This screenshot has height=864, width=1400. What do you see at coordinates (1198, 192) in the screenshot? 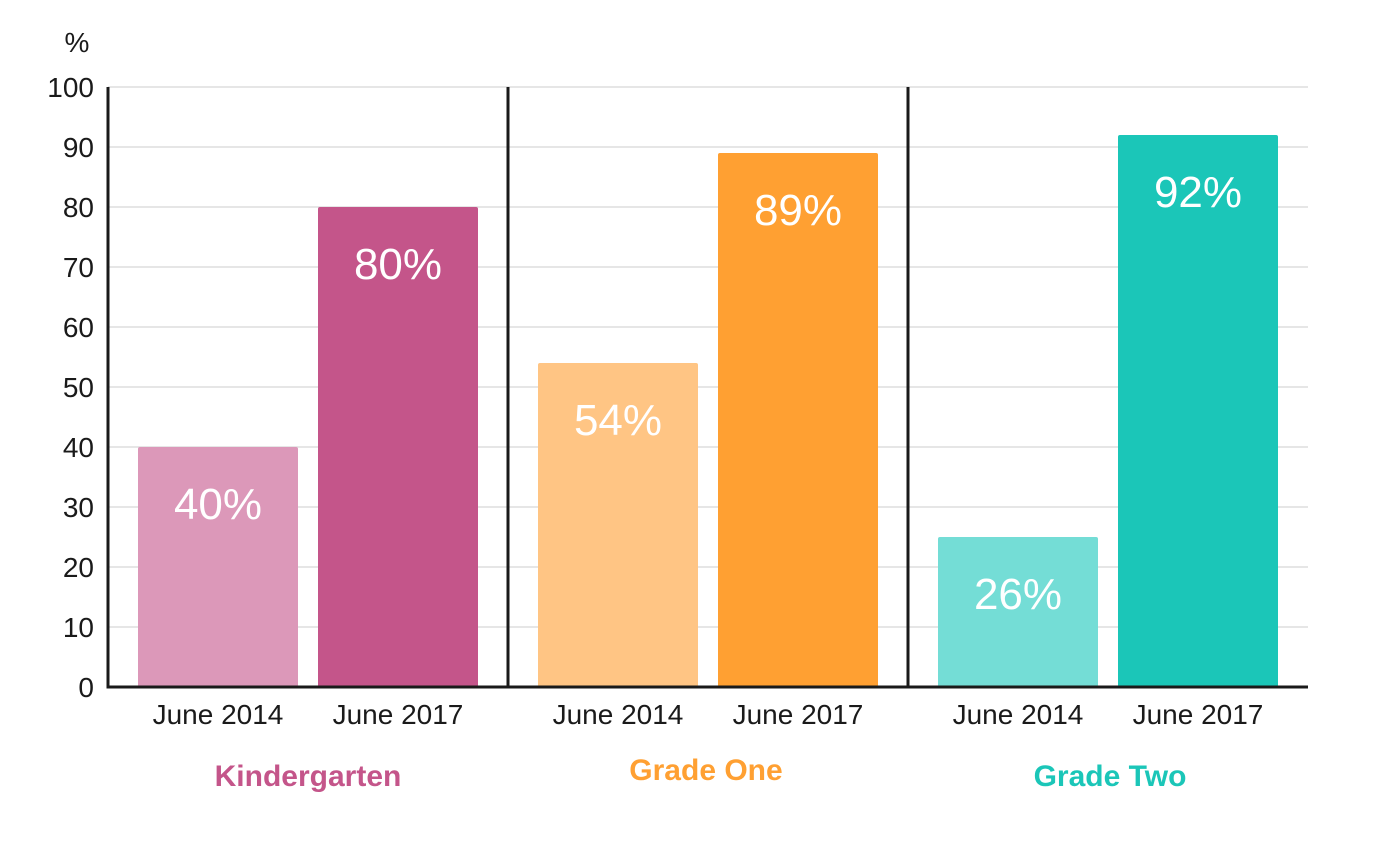
I see `data-label: 92%` at bounding box center [1198, 192].